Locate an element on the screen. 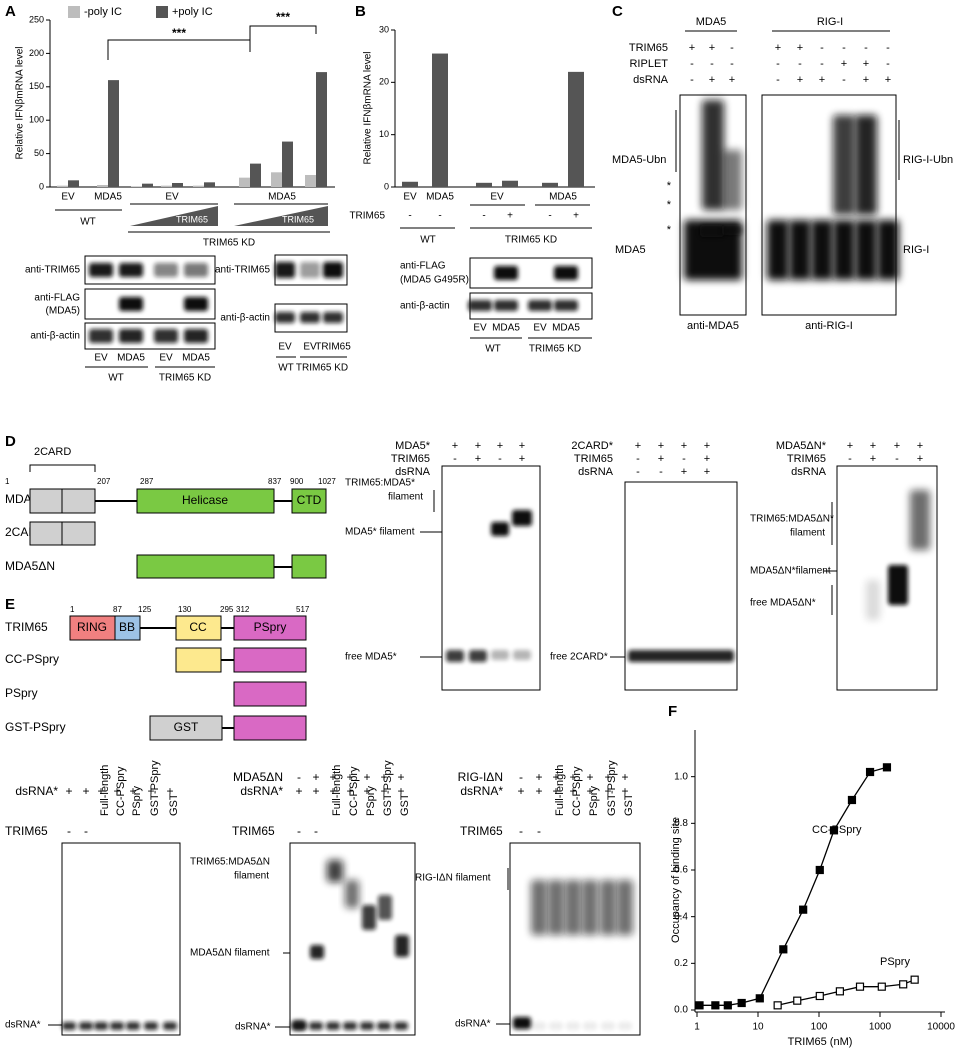 Image resolution: width=960 pixels, height=1050 pixels. series-line is located at coordinates (793, 886).